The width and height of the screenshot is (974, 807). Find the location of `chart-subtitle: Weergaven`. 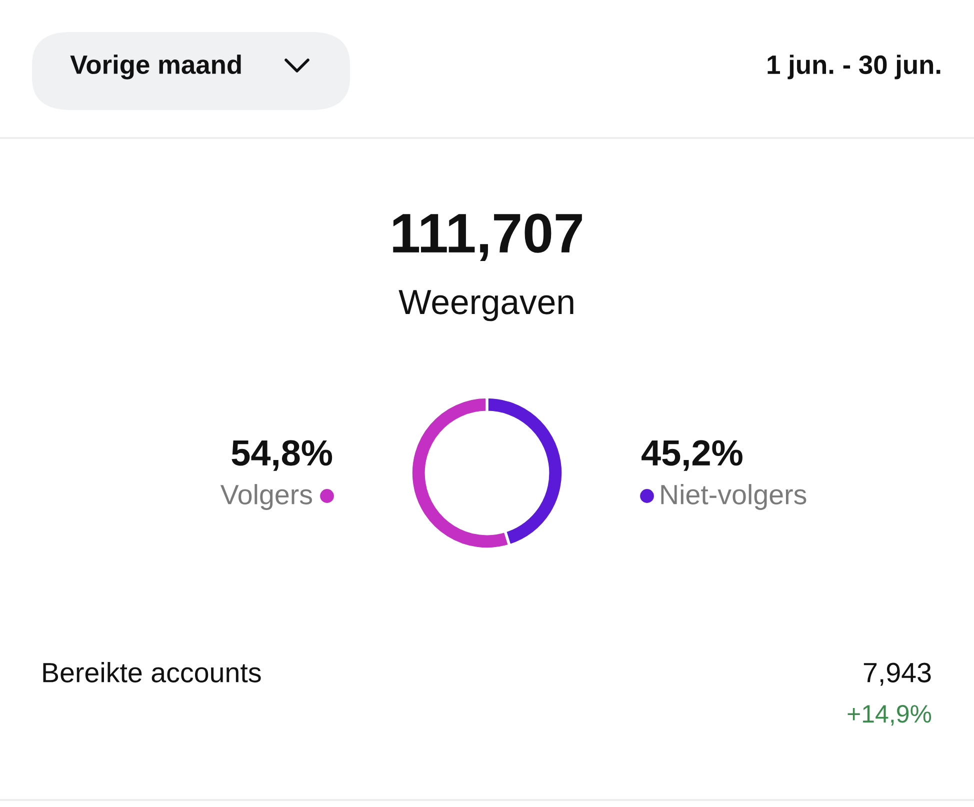

chart-subtitle: Weergaven is located at coordinates (486, 306).